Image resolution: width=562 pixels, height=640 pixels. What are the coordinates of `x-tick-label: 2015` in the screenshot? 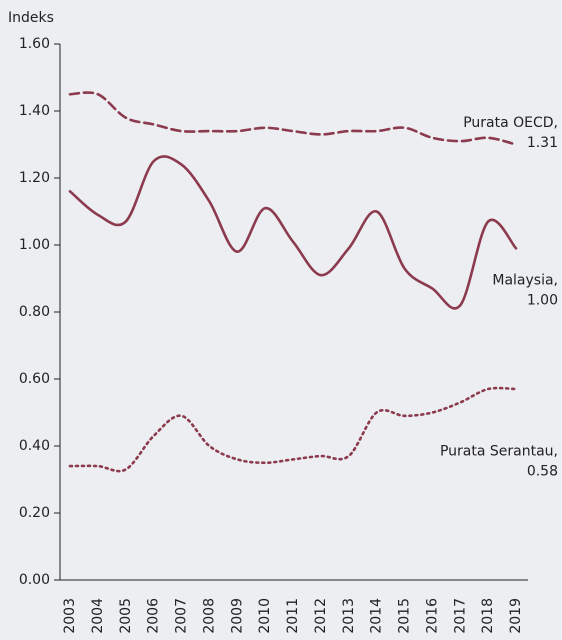 It's located at (405, 616).